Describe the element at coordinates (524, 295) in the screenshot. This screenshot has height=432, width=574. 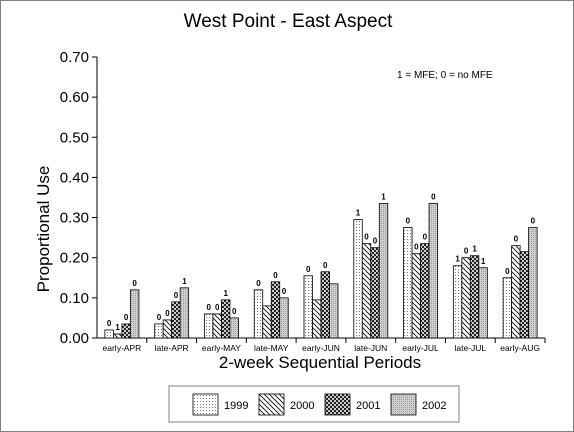
I see `bar-2001-early-AUG` at that location.